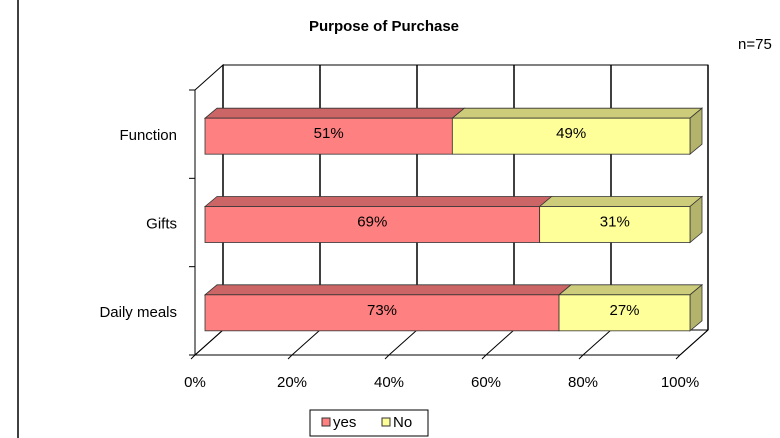  What do you see at coordinates (195, 382) in the screenshot?
I see `x-tick-label: 0%` at bounding box center [195, 382].